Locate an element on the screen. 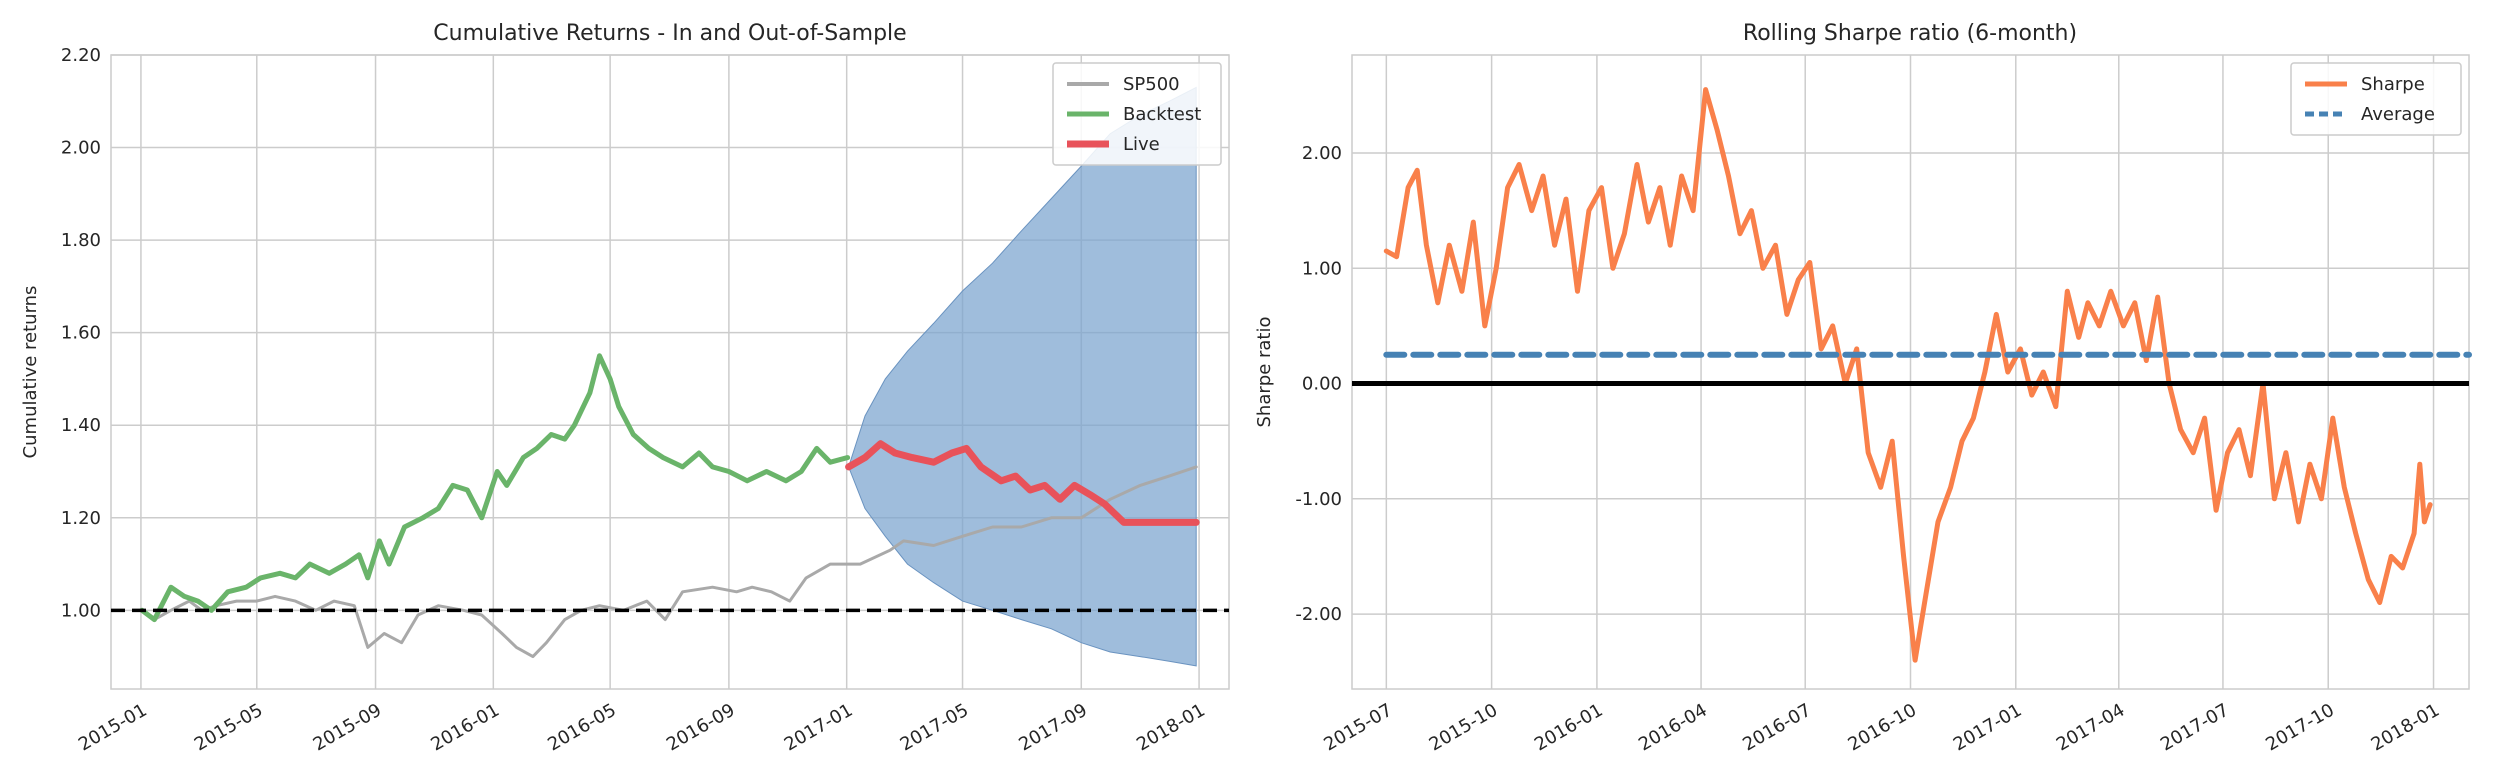 The width and height of the screenshot is (2500, 781). x-tick-label: 2015-05 is located at coordinates (229, 728).